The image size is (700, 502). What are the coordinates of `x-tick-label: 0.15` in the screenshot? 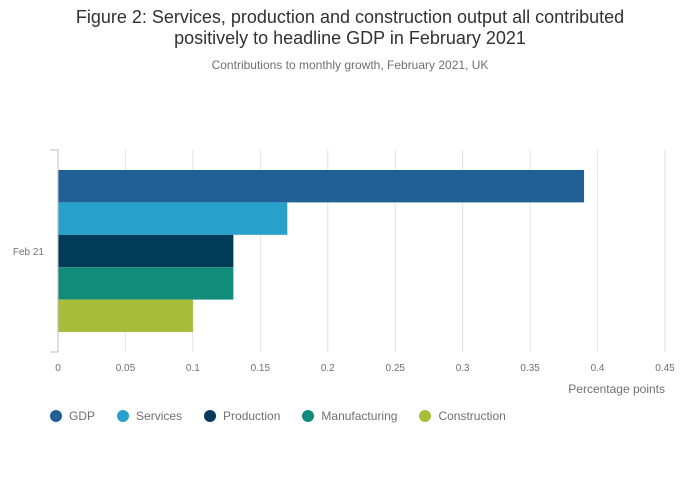 It's located at (261, 368).